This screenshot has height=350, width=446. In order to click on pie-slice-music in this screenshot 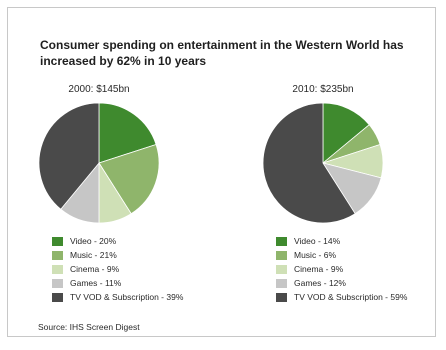, I will do `click(129, 179)`.